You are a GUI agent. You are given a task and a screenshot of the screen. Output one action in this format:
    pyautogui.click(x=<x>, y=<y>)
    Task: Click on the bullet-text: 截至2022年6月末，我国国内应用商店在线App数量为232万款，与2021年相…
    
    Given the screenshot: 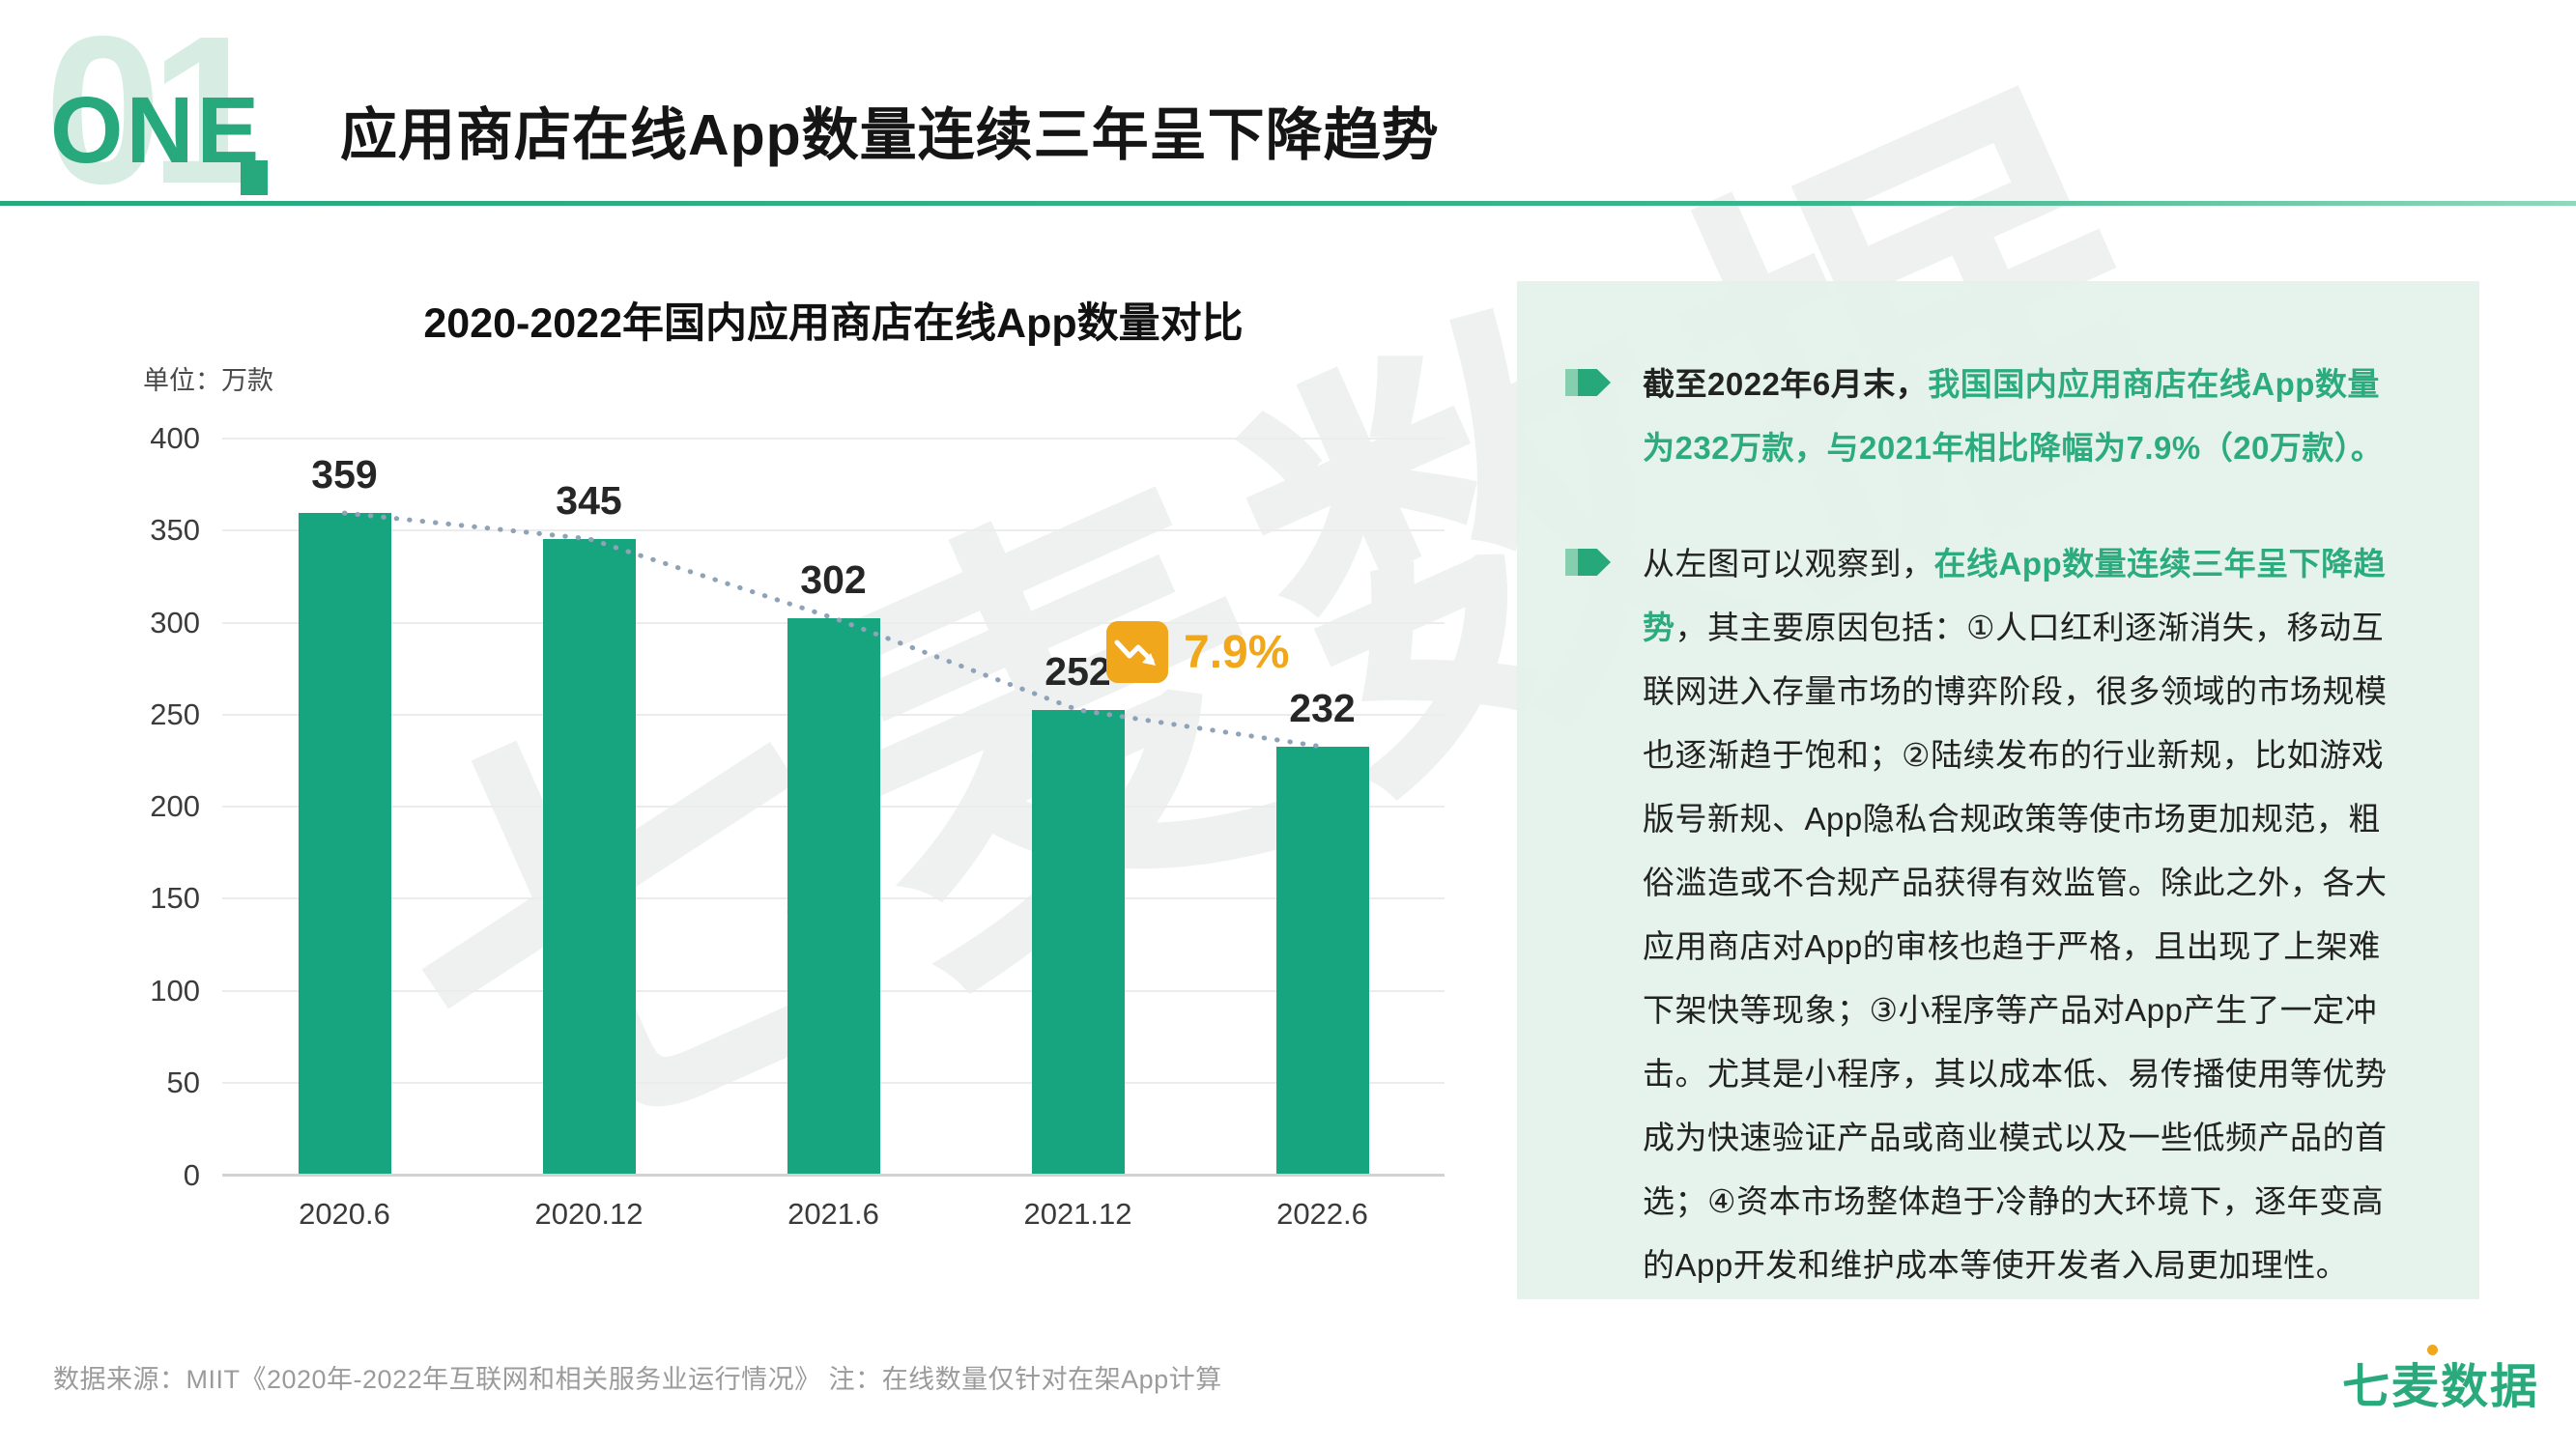 What is the action you would take?
    pyautogui.click(x=2013, y=416)
    